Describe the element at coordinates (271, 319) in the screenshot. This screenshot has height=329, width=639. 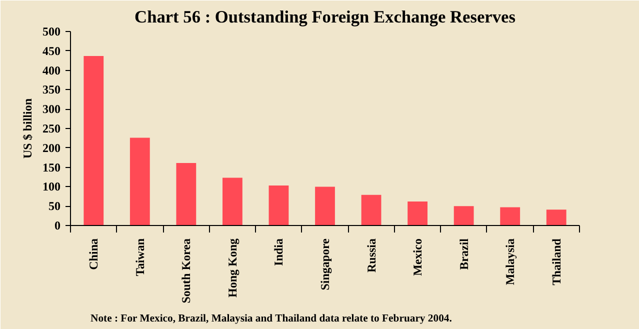
I see `text: Note : For Mexico, Brazil, Malaysia and Thailand data relate to February 2004.` at that location.